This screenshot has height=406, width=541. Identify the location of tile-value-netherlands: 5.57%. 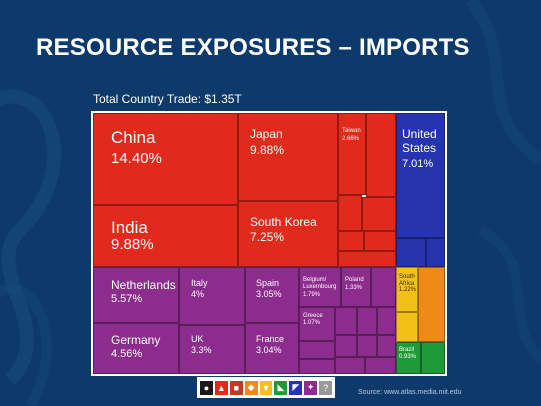
(127, 299).